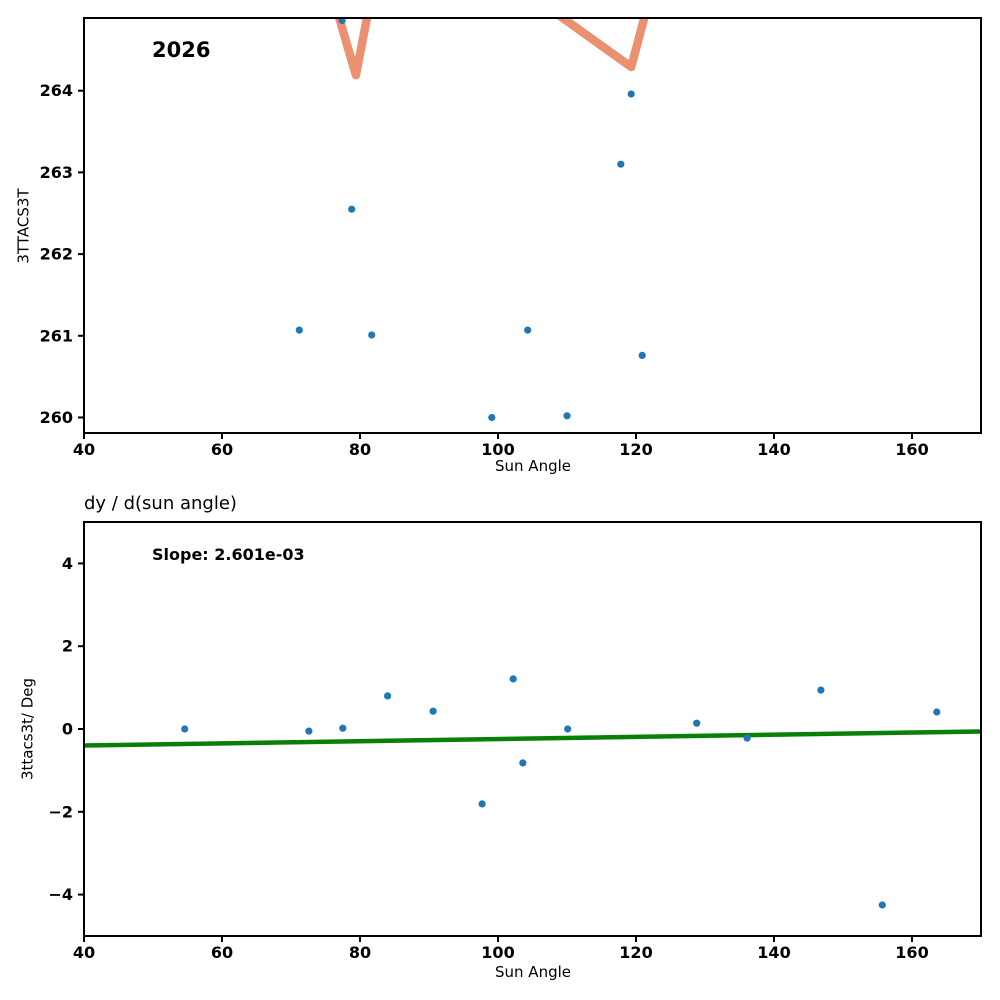  What do you see at coordinates (23, 226) in the screenshot?
I see `top-plot-ylabel: 3TTACS3T` at bounding box center [23, 226].